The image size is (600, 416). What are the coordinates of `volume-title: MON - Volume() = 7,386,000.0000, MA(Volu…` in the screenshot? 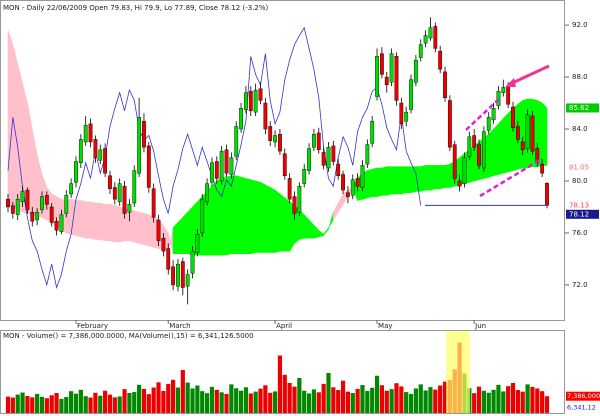 It's located at (128, 336).